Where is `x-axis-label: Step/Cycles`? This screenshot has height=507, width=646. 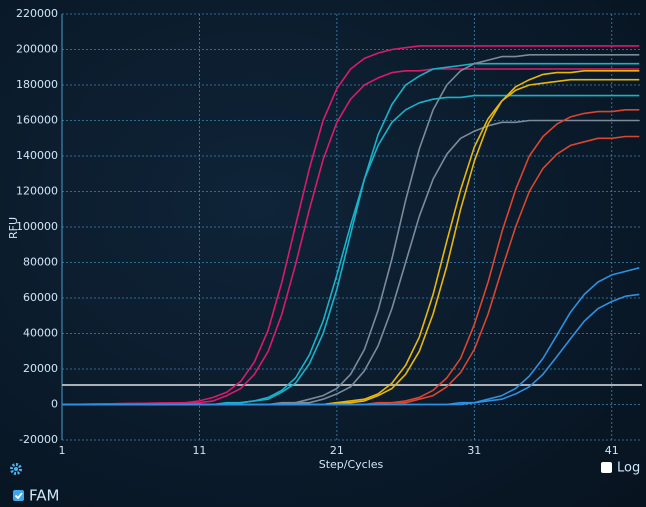 x-axis-label: Step/Cycles is located at coordinates (351, 464).